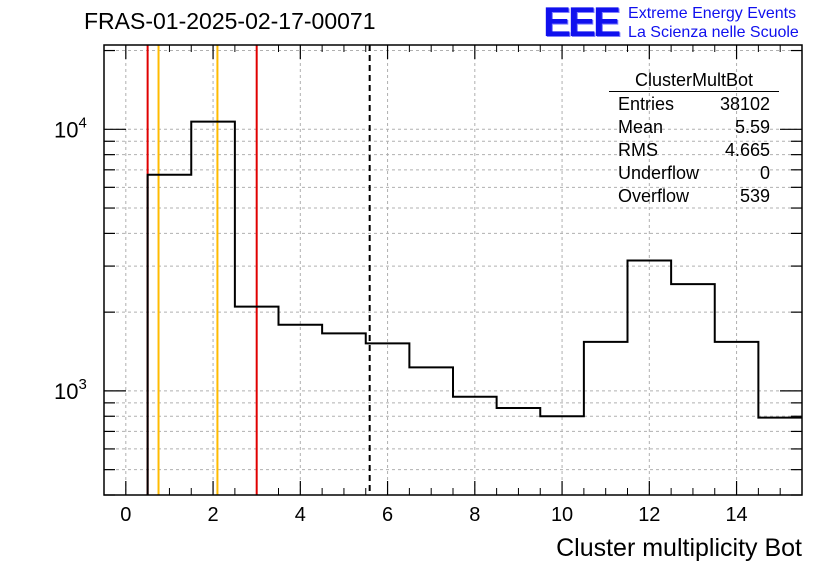 This screenshot has height=572, width=836. I want to click on stats-label: Entries, so click(646, 104).